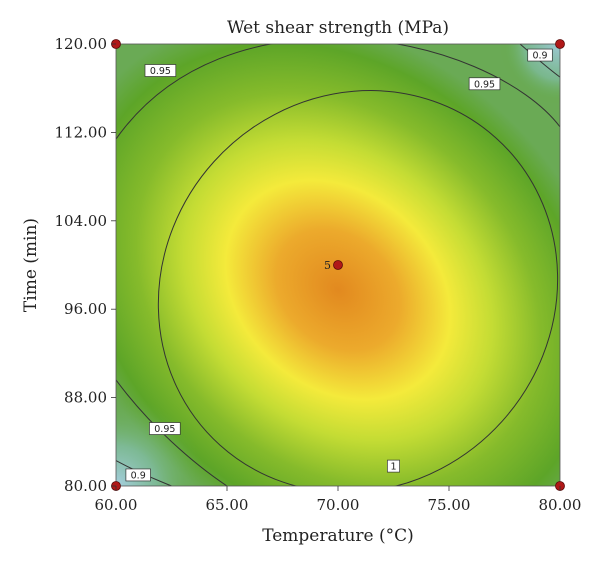  What do you see at coordinates (85, 398) in the screenshot?
I see `y-tick-label: 88.00` at bounding box center [85, 398].